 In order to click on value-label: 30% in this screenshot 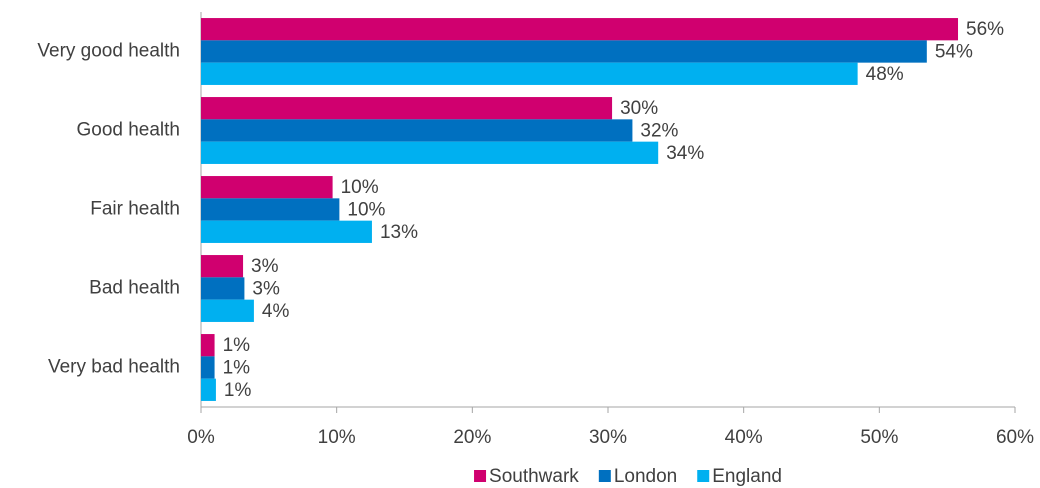, I will do `click(639, 108)`.